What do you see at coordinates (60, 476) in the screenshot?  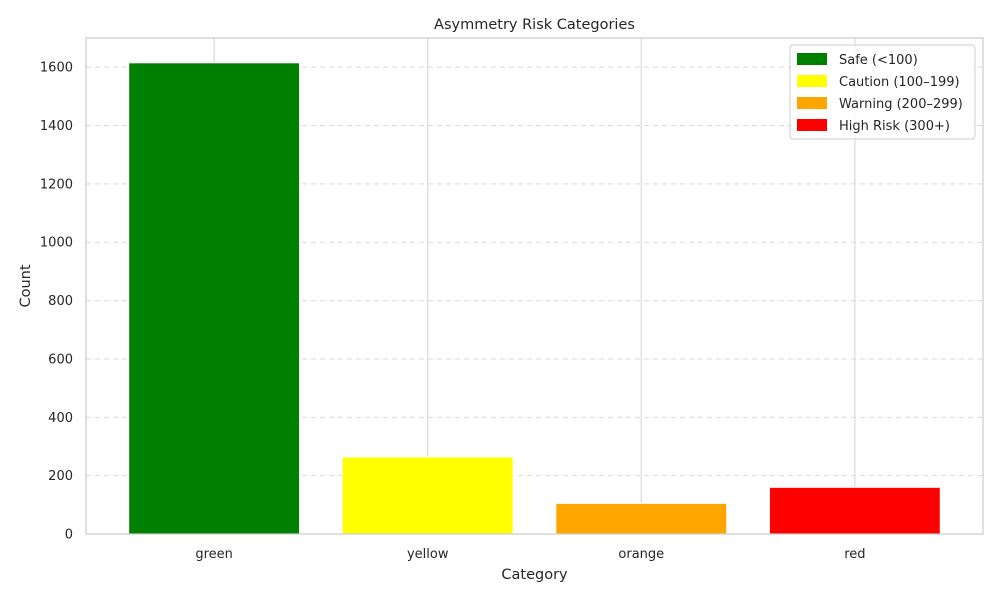 I see `y-tick-label: 200` at bounding box center [60, 476].